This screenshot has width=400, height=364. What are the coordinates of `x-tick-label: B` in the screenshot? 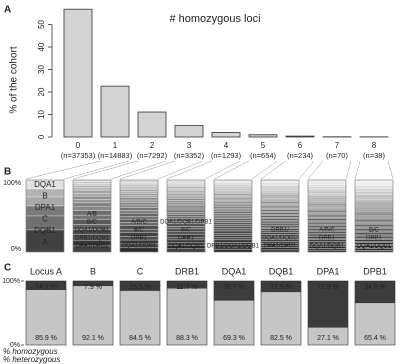 It's located at (93, 271).